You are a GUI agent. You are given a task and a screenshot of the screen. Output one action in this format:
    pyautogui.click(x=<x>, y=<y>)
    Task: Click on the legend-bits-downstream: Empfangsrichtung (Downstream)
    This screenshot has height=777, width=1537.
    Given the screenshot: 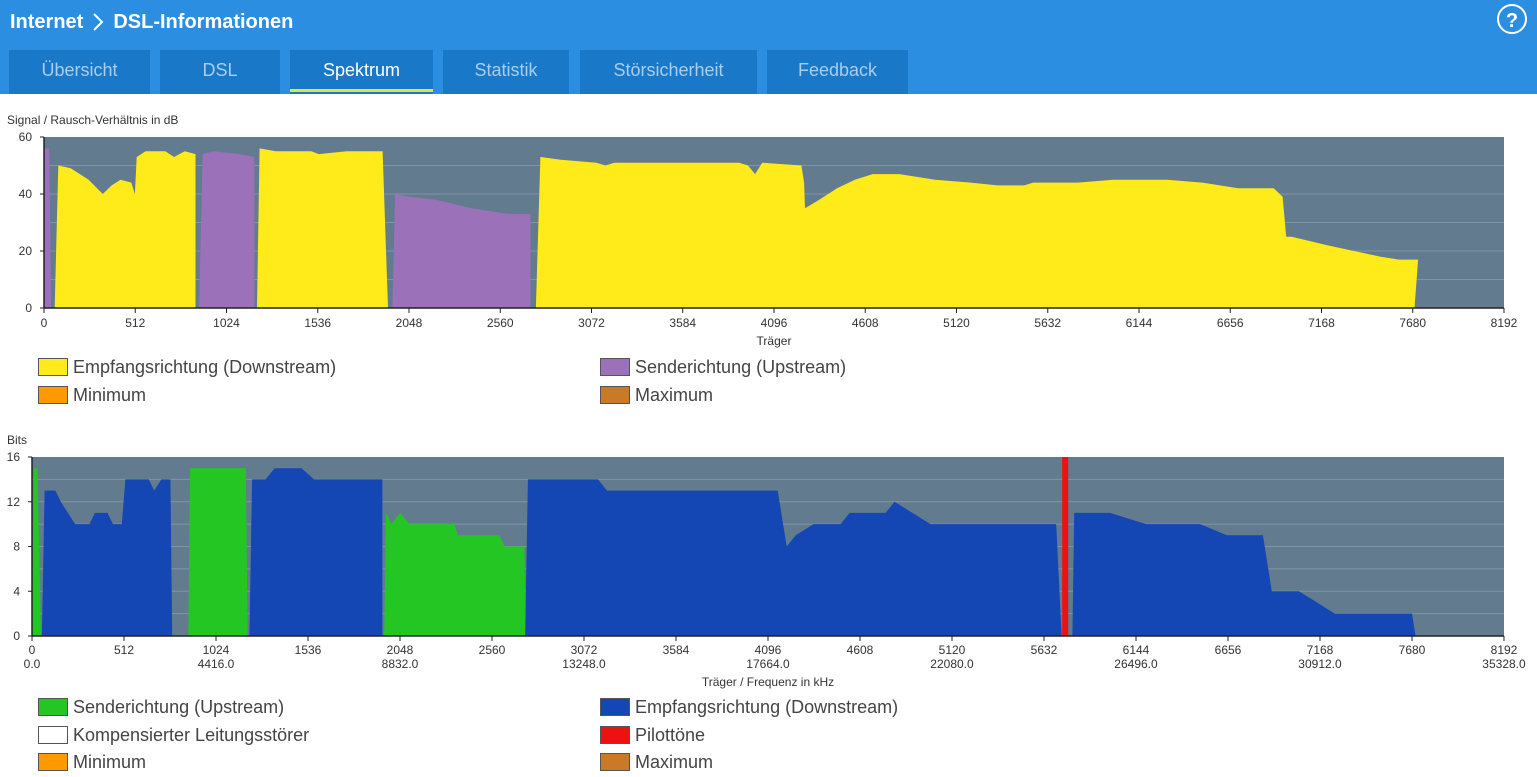 What is the action you would take?
    pyautogui.click(x=749, y=707)
    